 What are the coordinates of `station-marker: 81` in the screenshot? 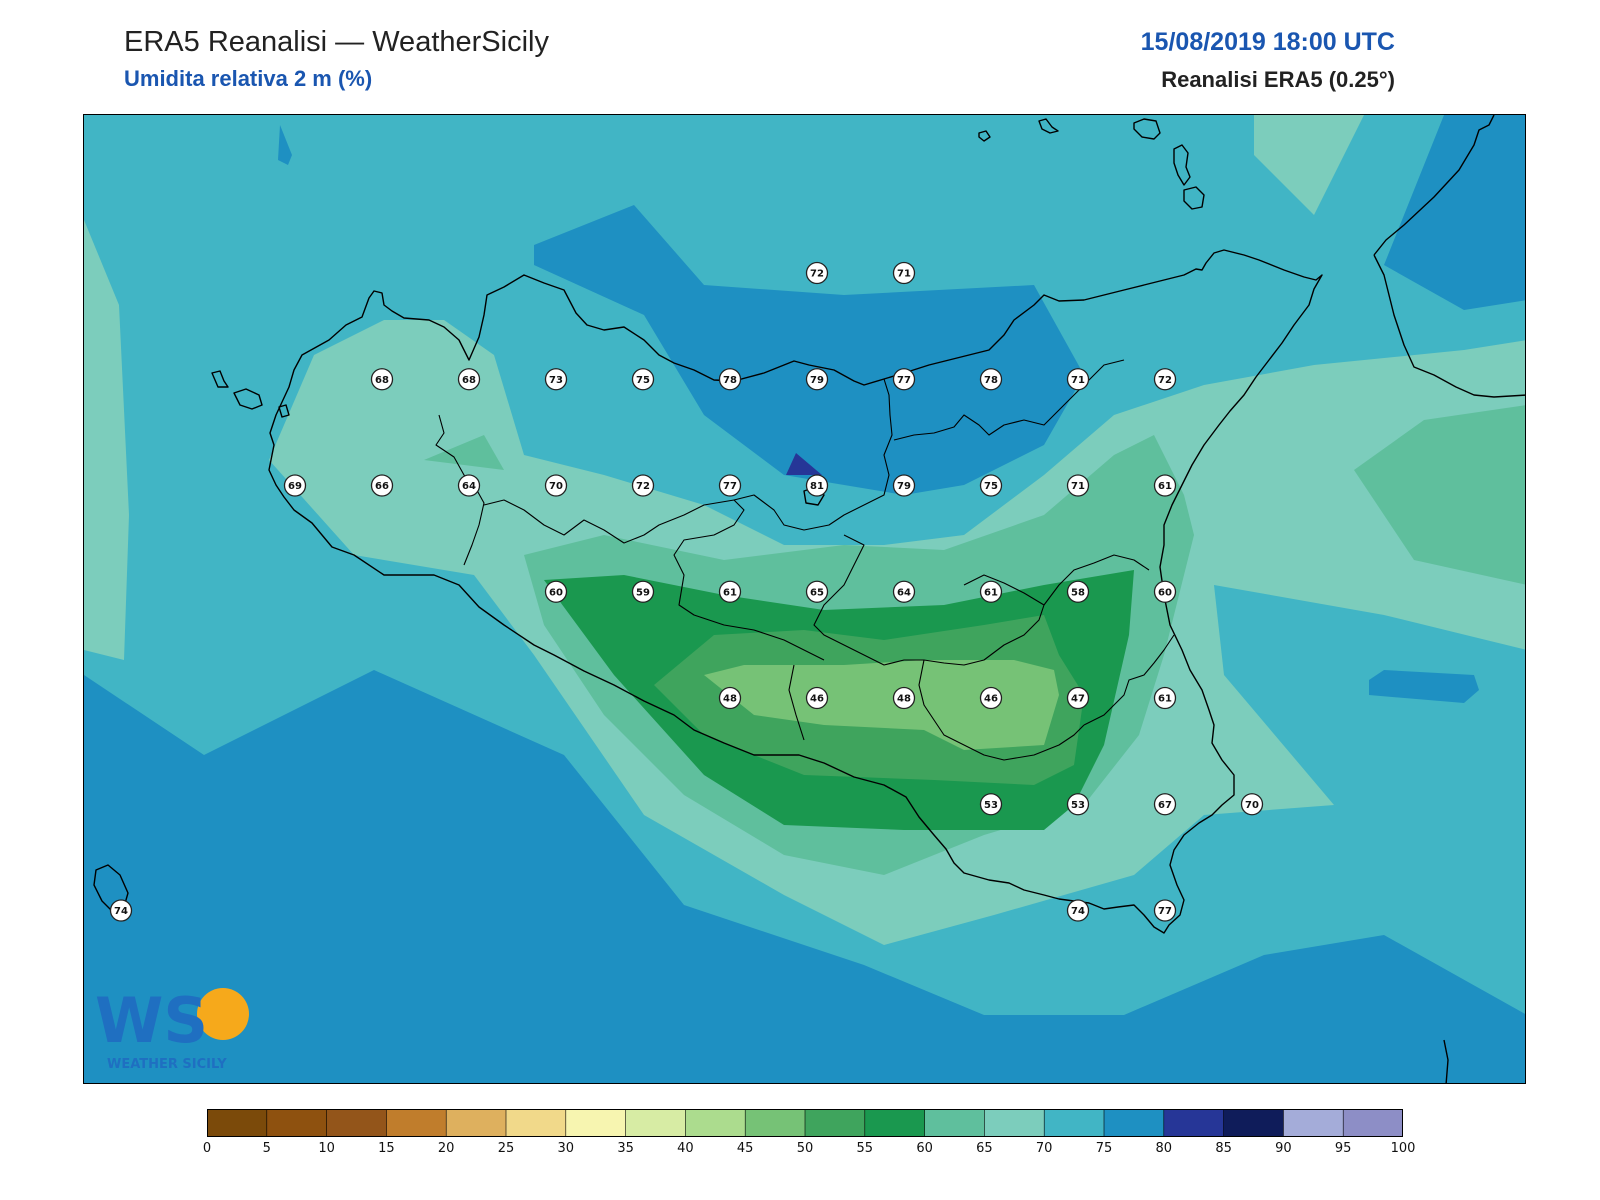 It's located at (817, 485).